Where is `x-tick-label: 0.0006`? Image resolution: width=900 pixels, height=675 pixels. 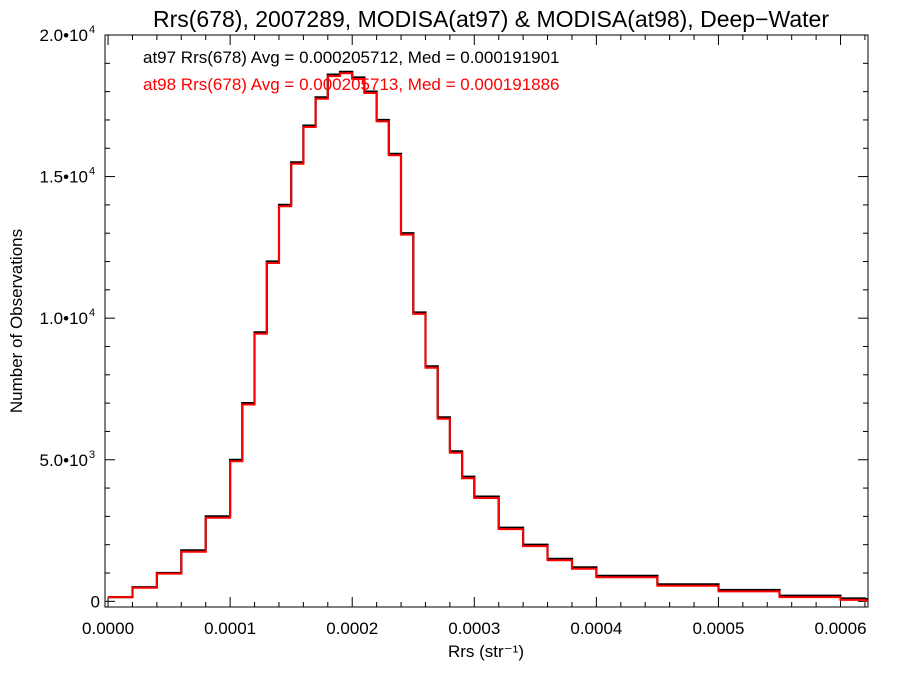
x-tick-label: 0.0006 is located at coordinates (841, 628).